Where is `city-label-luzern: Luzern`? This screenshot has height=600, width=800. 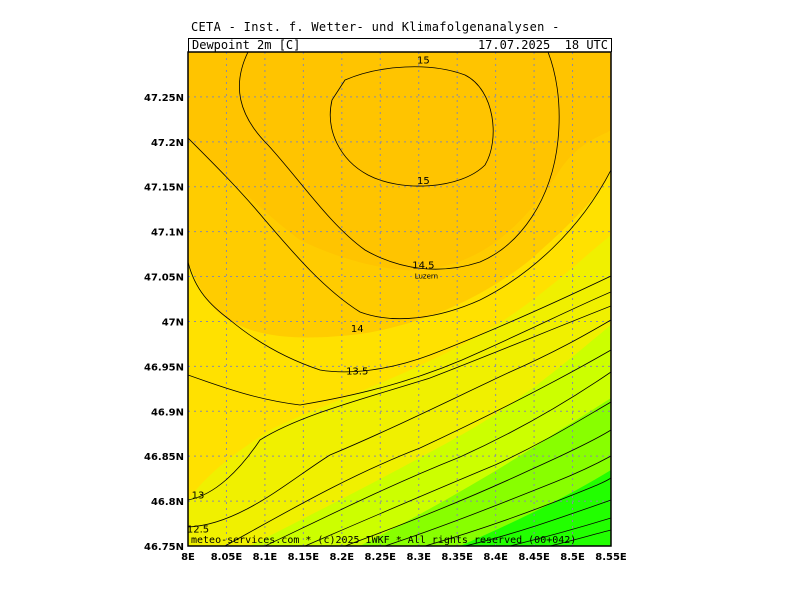 city-label-luzern: Luzern is located at coordinates (426, 277).